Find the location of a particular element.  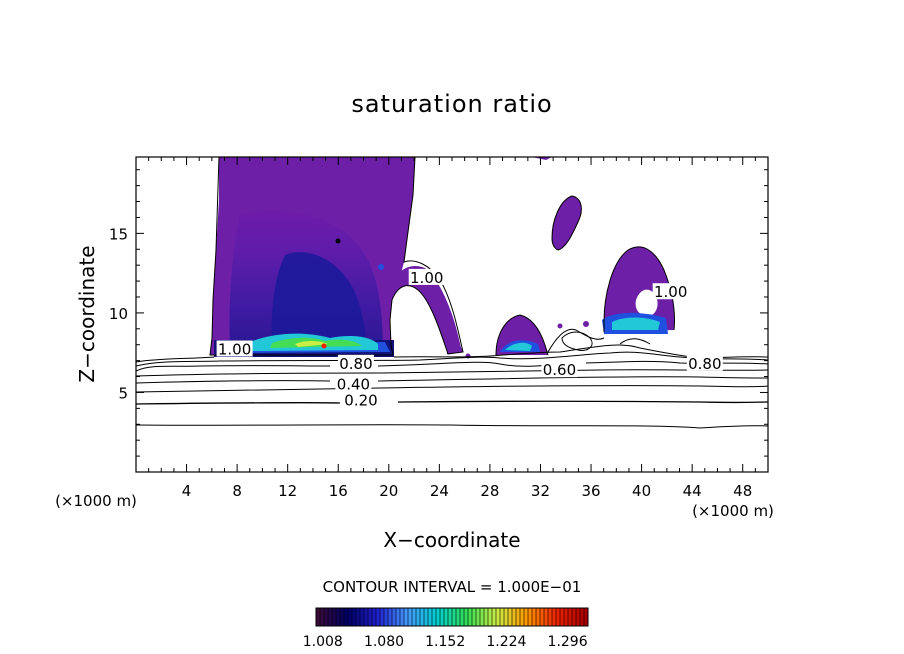

plume-right-foot is located at coordinates (454, 347).